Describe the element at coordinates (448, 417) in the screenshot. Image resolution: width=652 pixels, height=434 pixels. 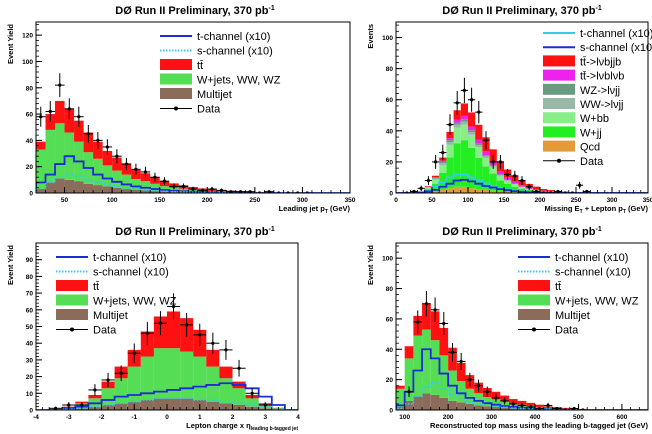
I see `x-tick-label: 200` at that location.